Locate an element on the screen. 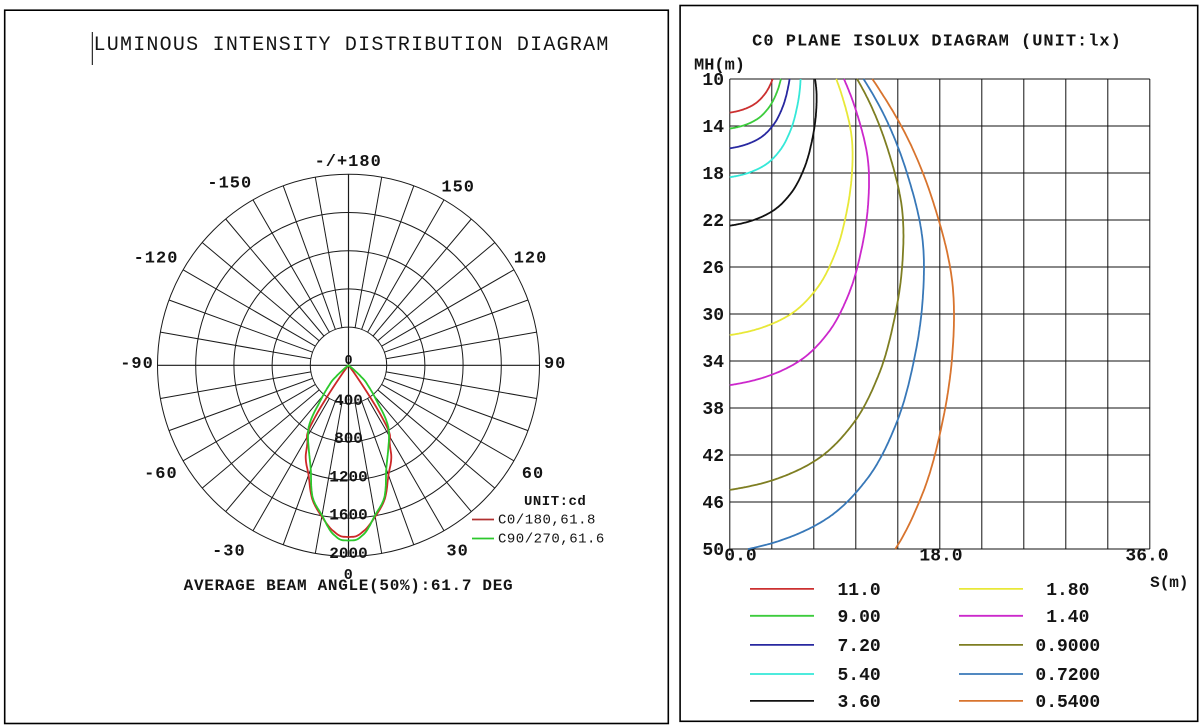 This screenshot has height=728, width=1203. svg-text: 0.5400 is located at coordinates (1067, 703).